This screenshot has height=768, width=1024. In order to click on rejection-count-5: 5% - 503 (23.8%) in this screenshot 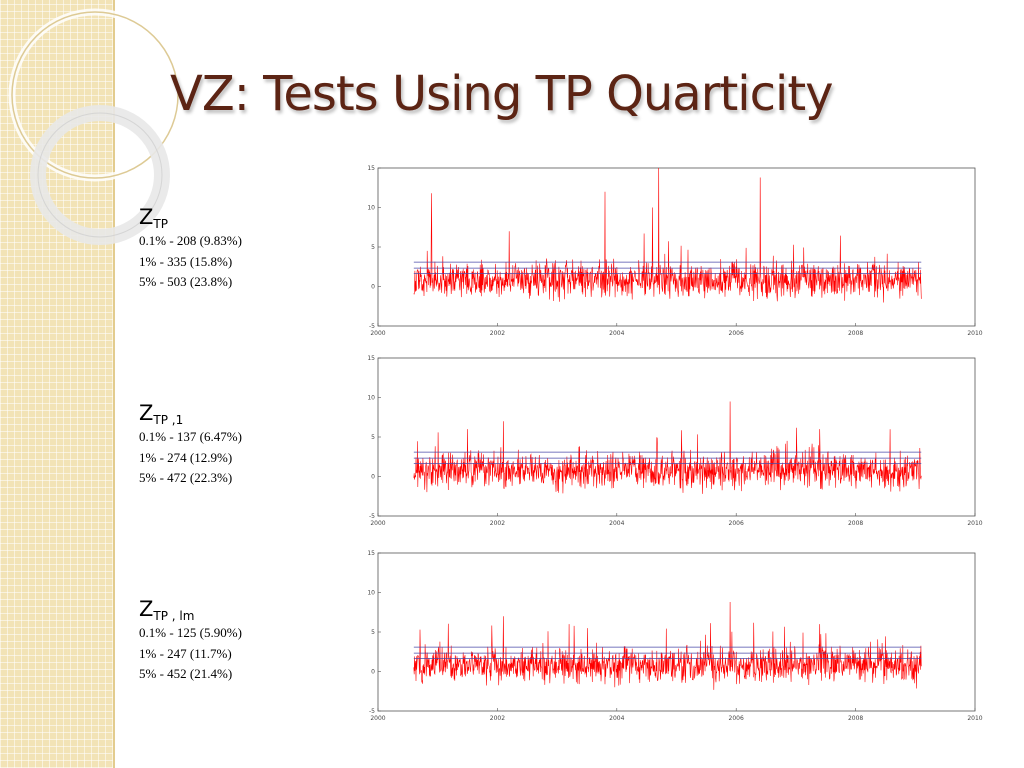, I will do `click(186, 281)`.